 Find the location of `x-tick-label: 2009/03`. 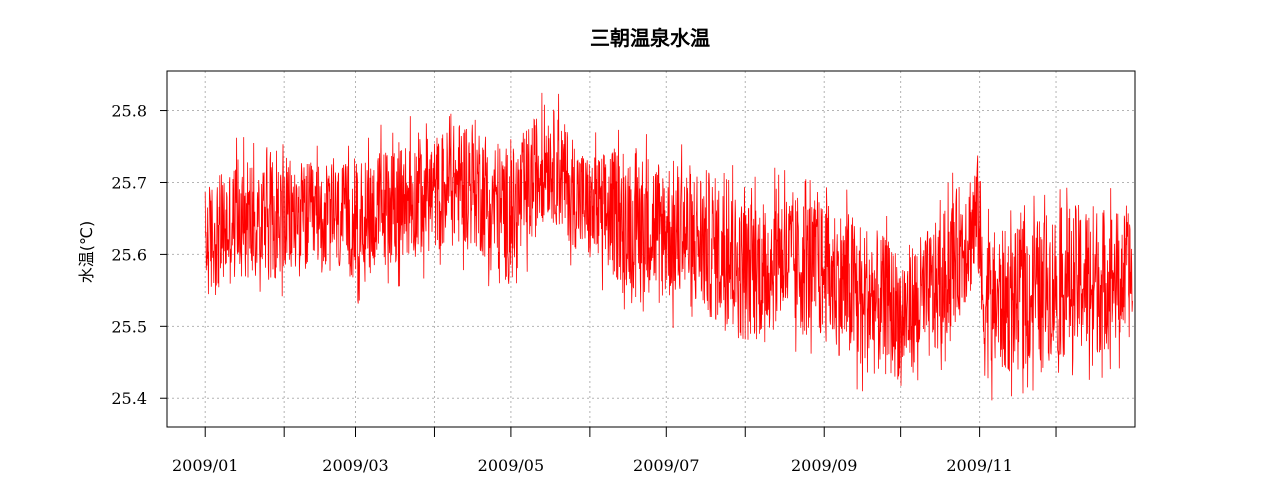

x-tick-label: 2009/03 is located at coordinates (355, 465).